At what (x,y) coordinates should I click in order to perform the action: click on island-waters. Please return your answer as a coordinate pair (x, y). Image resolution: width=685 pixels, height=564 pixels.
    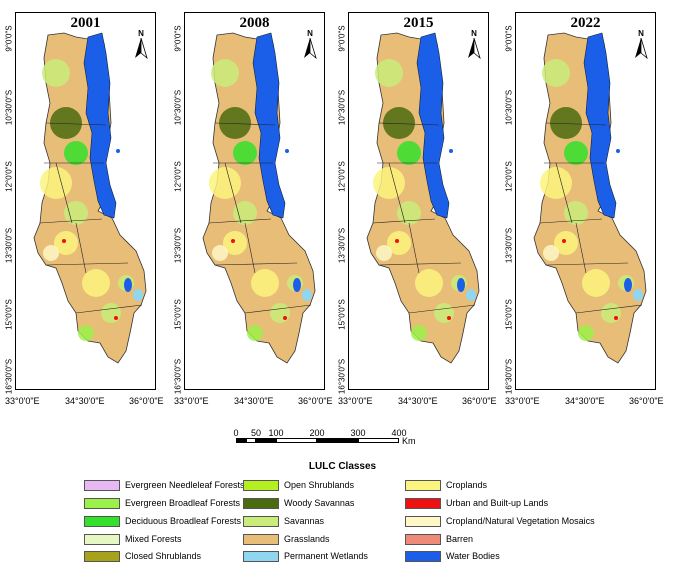
    Looking at the image, I should click on (118, 151).